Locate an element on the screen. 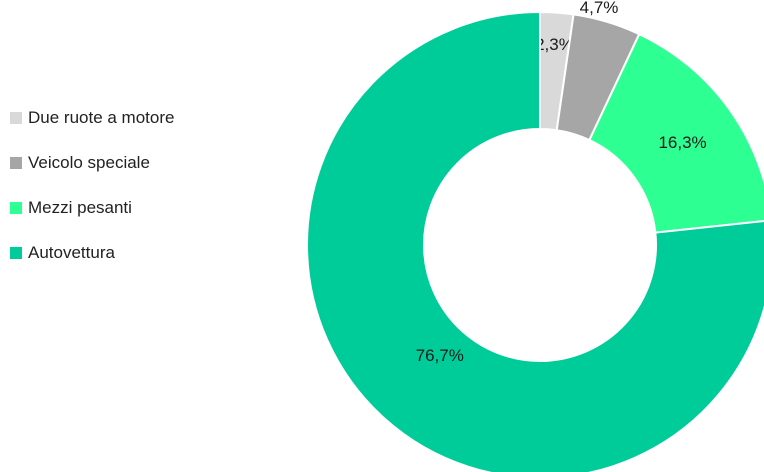  legend-label: Autovettura is located at coordinates (71, 252).